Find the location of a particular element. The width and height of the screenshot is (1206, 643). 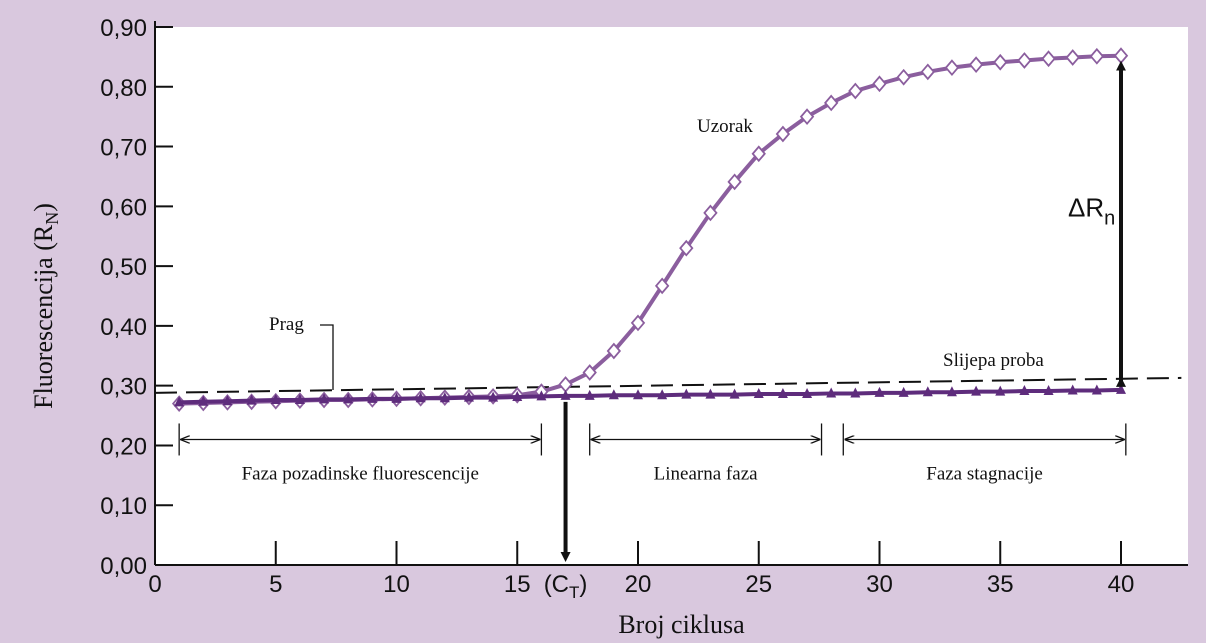

slijepa-proba-label: Slijepa proba is located at coordinates (993, 360).